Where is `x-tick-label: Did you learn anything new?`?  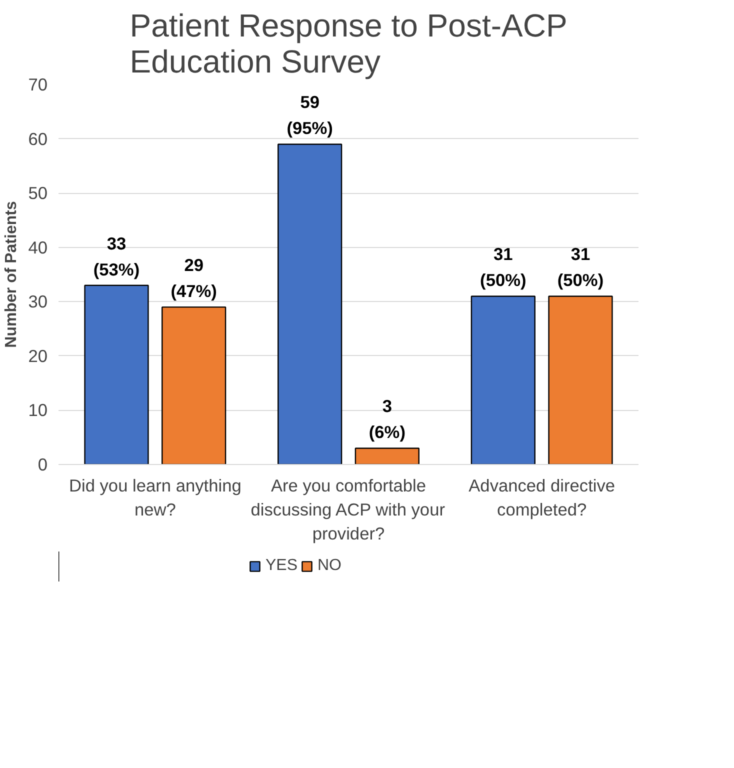 x-tick-label: Did you learn anything new? is located at coordinates (155, 498).